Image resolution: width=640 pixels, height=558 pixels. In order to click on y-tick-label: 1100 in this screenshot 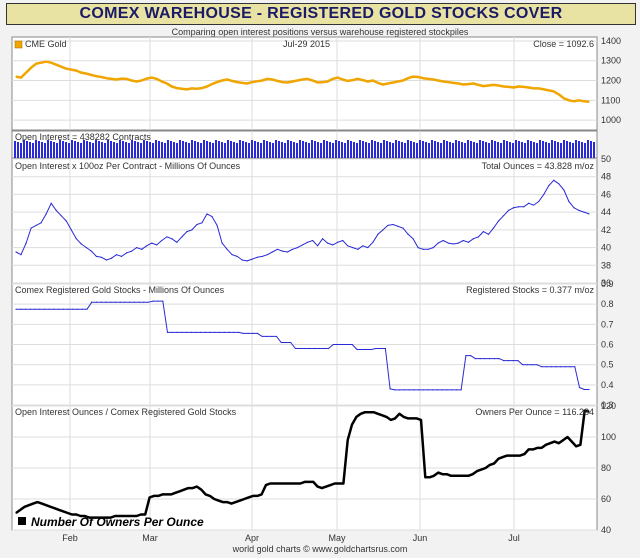, I will do `click(610, 100)`.